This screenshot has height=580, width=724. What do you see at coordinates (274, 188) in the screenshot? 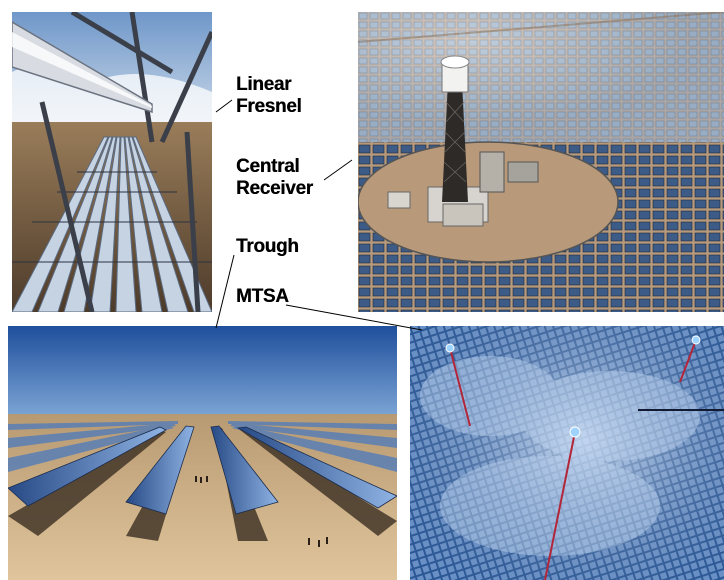
I see `central-receiver-label-line2: Receiver` at bounding box center [274, 188].